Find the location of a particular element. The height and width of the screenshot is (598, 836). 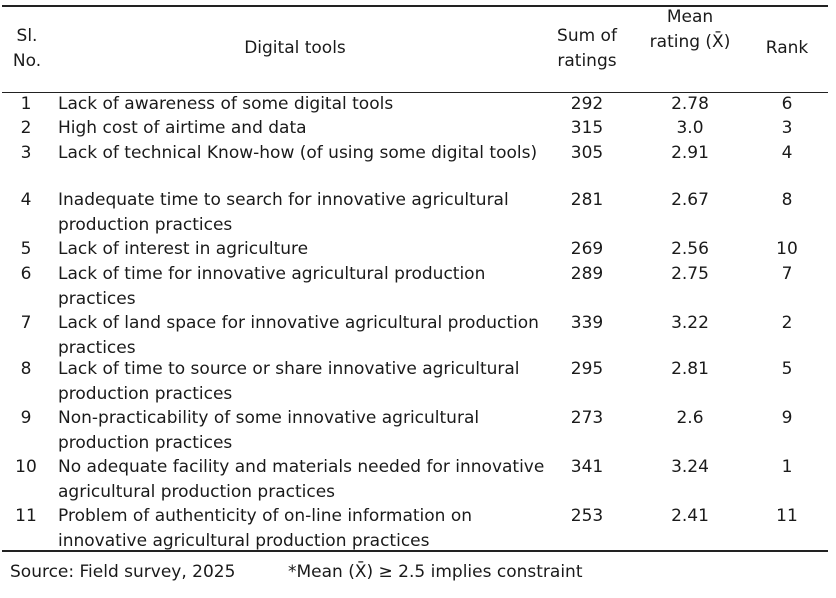

constraint-note: *Mean (X̄) ≥ 2.5 implies constraint is located at coordinates (435, 572).